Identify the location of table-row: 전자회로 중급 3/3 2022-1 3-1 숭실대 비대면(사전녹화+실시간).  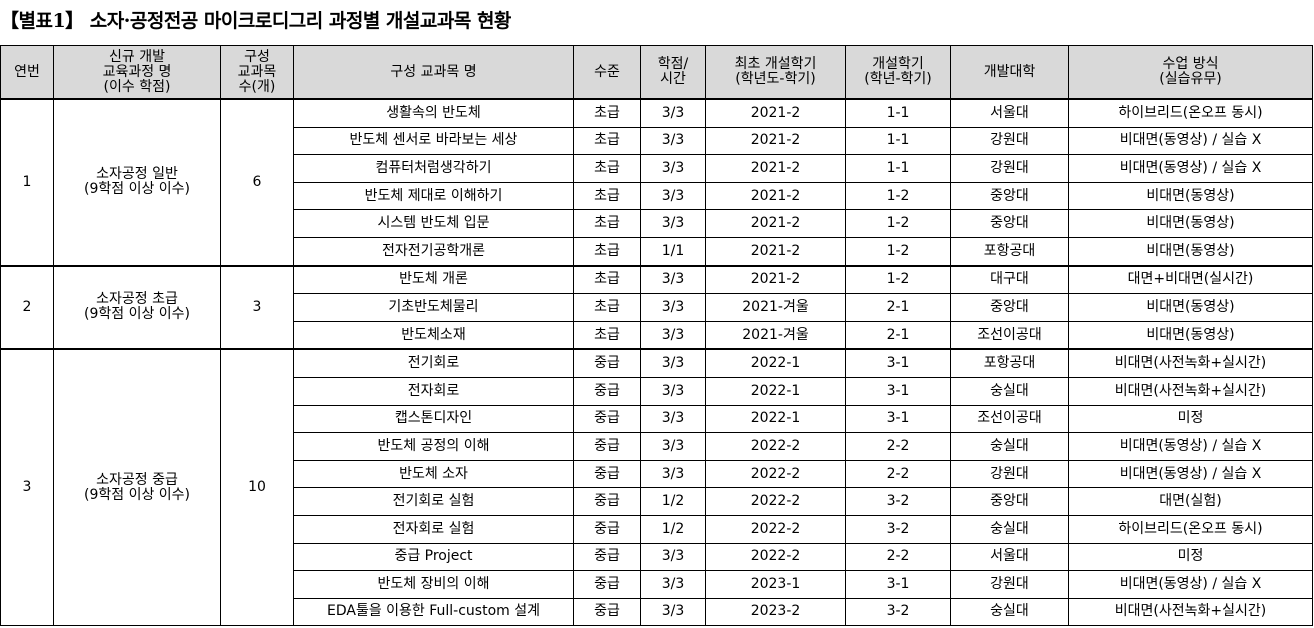
(657, 391).